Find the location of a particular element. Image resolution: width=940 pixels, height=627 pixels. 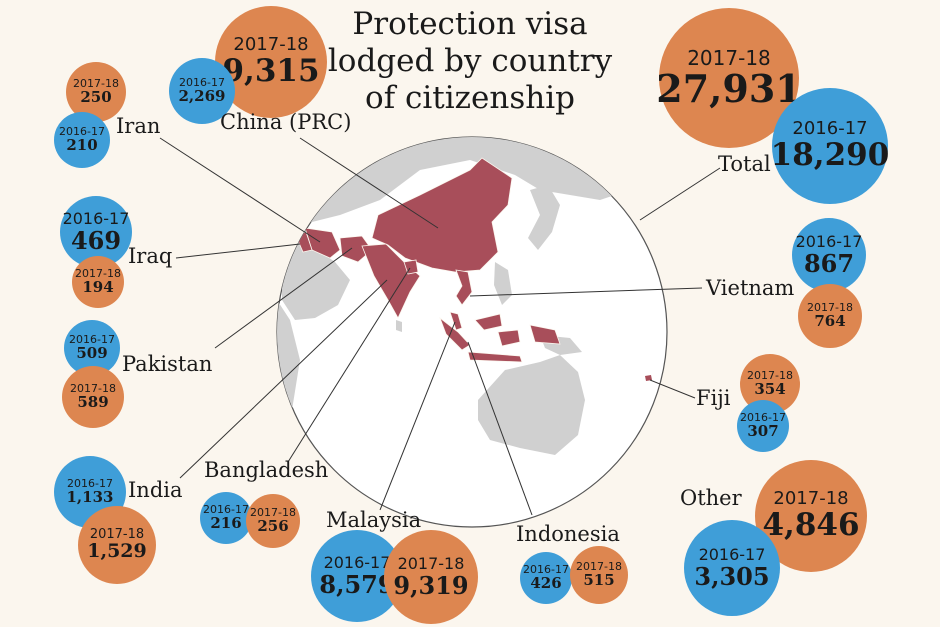

title-line-1: Protection visa is located at coordinates (470, 24).